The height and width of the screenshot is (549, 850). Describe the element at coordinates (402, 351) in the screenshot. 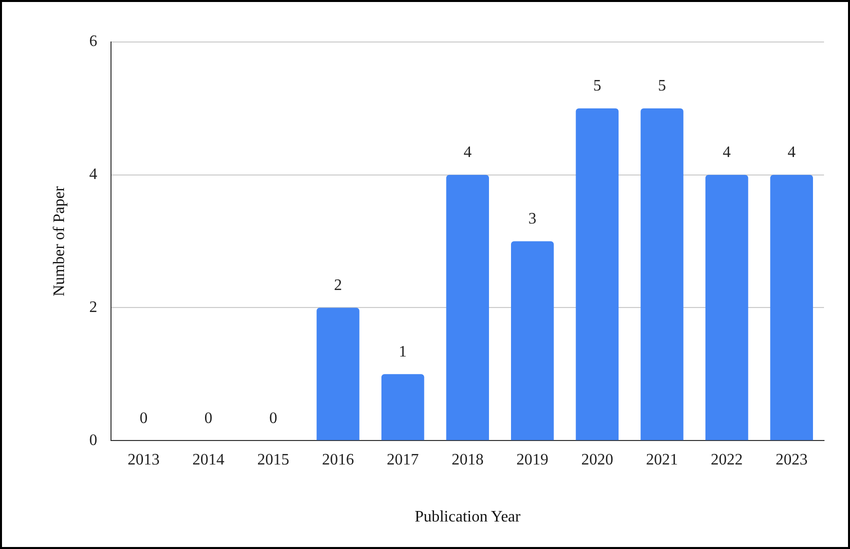

I see `data-label: 1` at that location.